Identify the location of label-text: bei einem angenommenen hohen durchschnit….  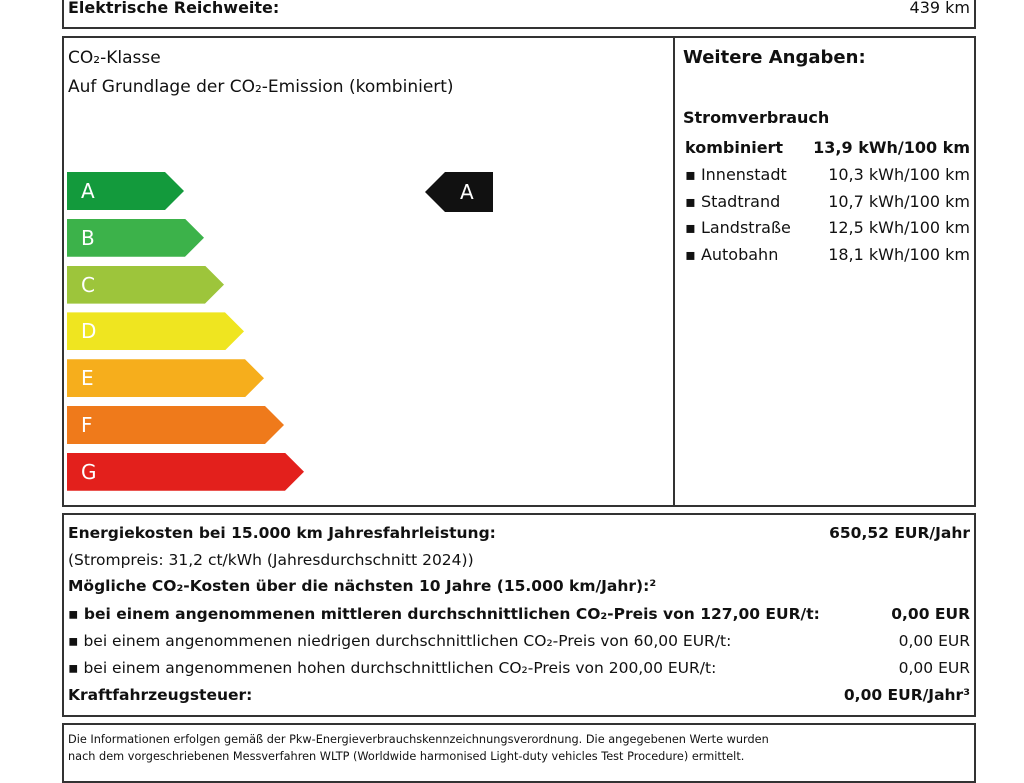
(400, 668).